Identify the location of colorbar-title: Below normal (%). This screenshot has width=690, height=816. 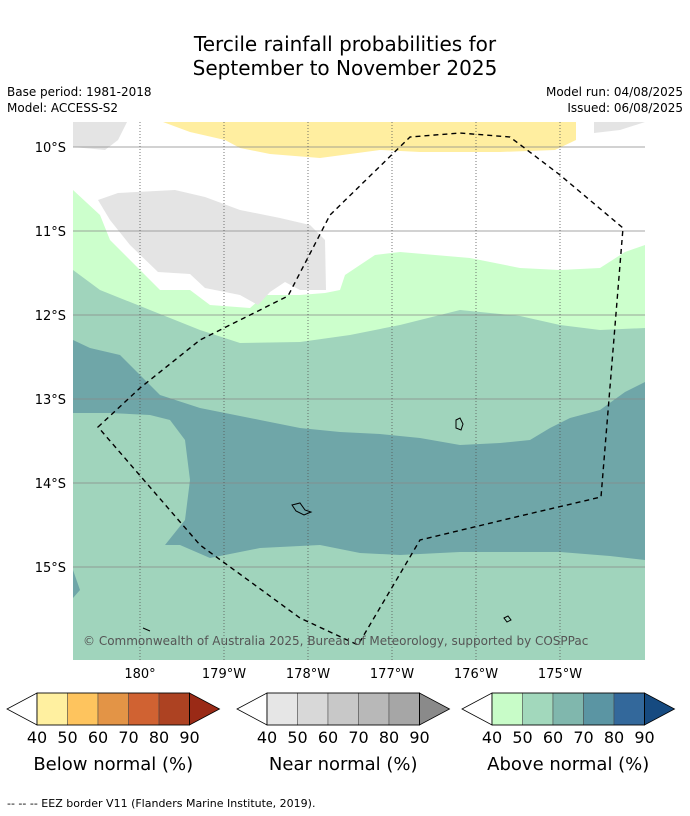
(113, 764).